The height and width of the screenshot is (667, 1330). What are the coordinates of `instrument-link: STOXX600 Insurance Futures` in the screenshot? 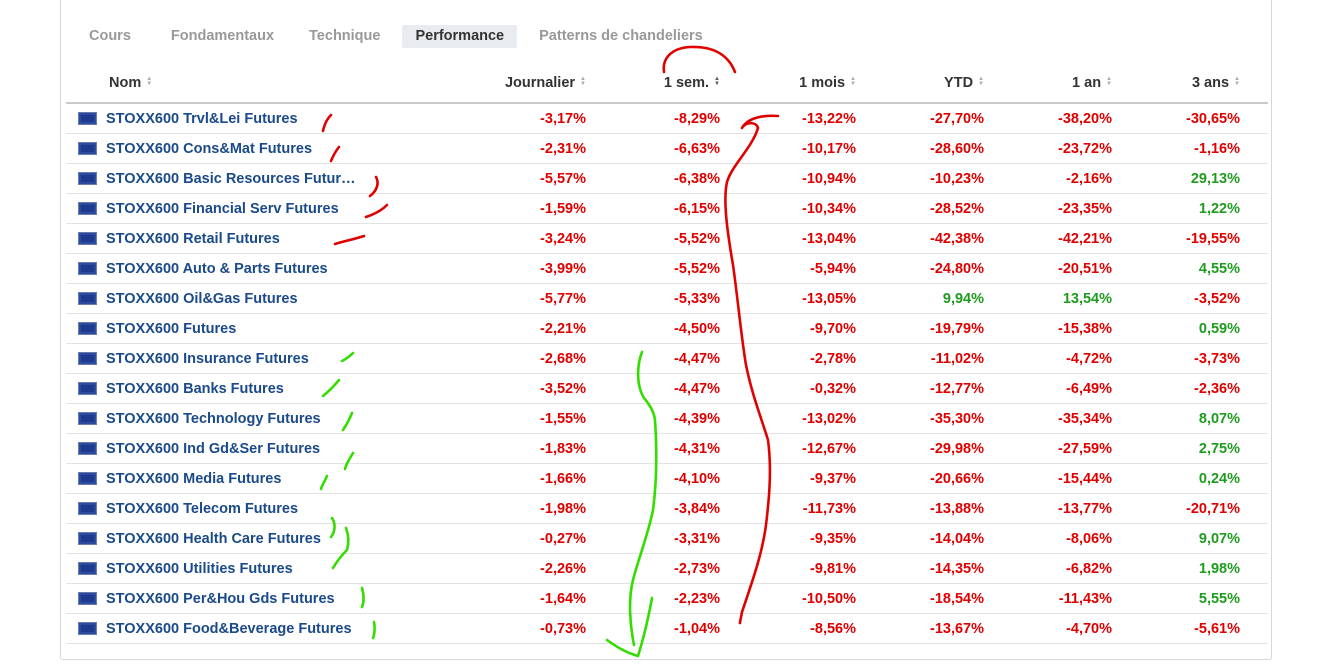 It's located at (207, 358).